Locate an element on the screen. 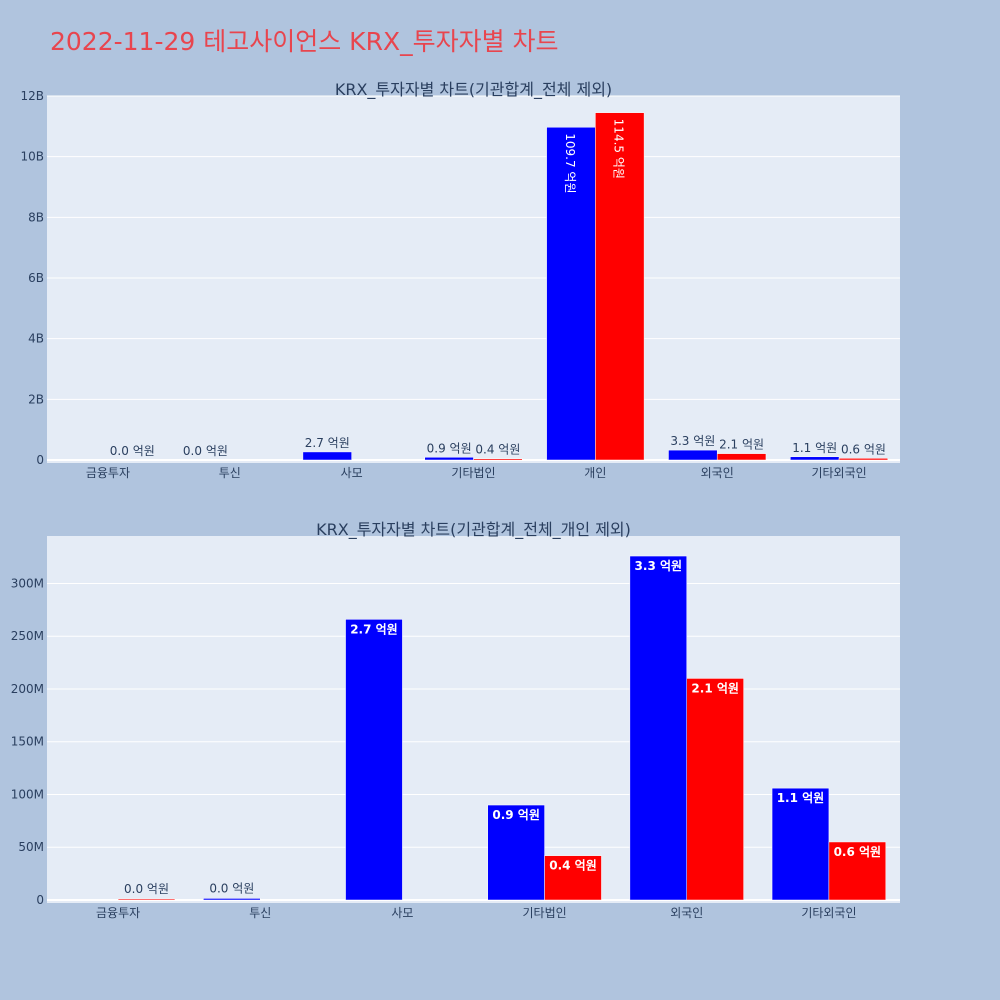  y-tick-label: 12B is located at coordinates (32, 96).